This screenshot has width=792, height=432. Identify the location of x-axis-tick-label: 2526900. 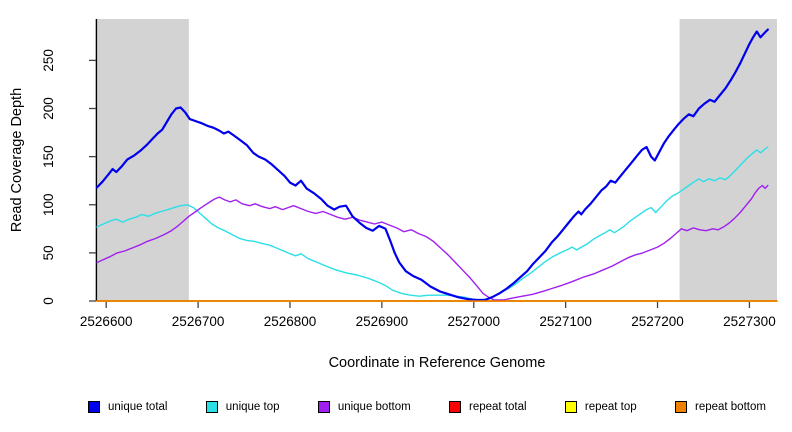
(382, 321).